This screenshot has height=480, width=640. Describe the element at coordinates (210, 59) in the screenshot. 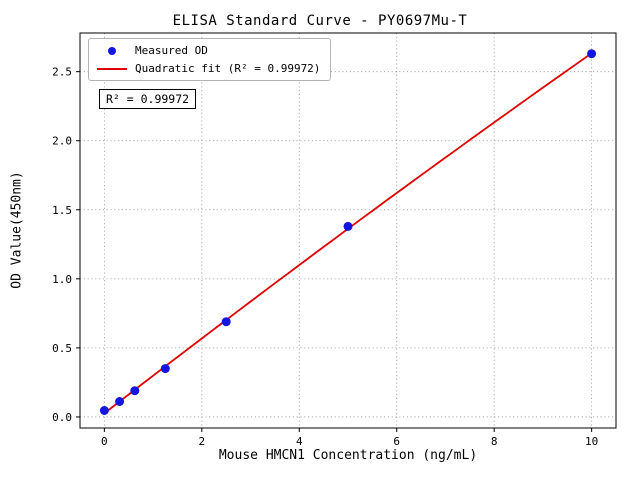

I see `legend: Measured OD Quadratic fit (R² = 0.99972)` at that location.